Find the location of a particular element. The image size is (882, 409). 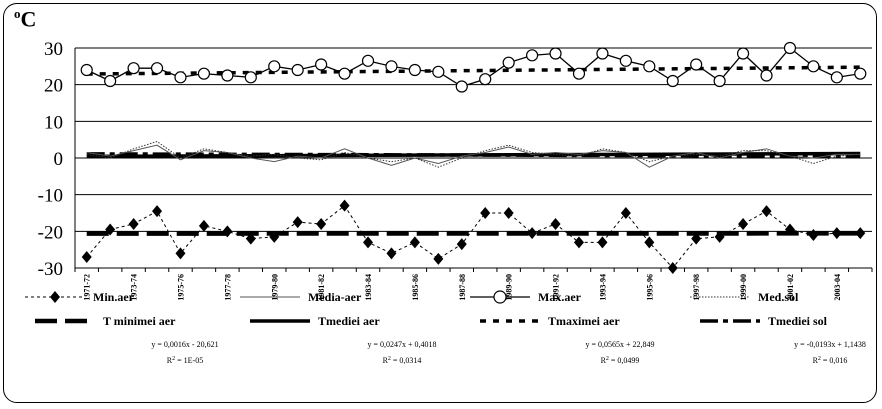

legend-label: Media-aer is located at coordinates (335, 297).